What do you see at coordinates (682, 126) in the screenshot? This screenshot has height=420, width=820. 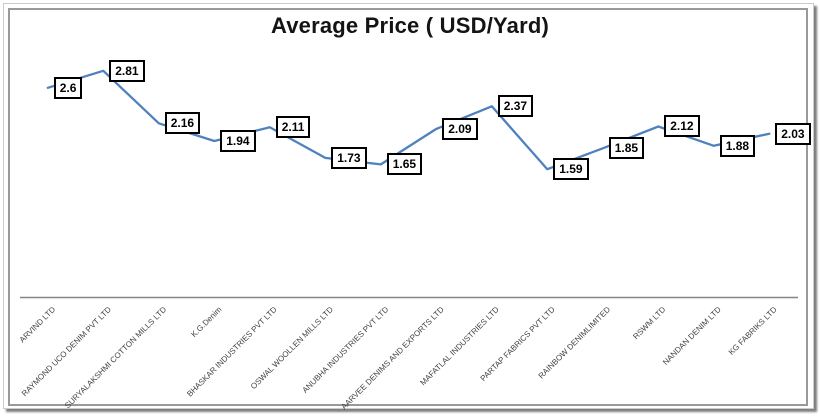 I see `data-label: 2.12` at bounding box center [682, 126].